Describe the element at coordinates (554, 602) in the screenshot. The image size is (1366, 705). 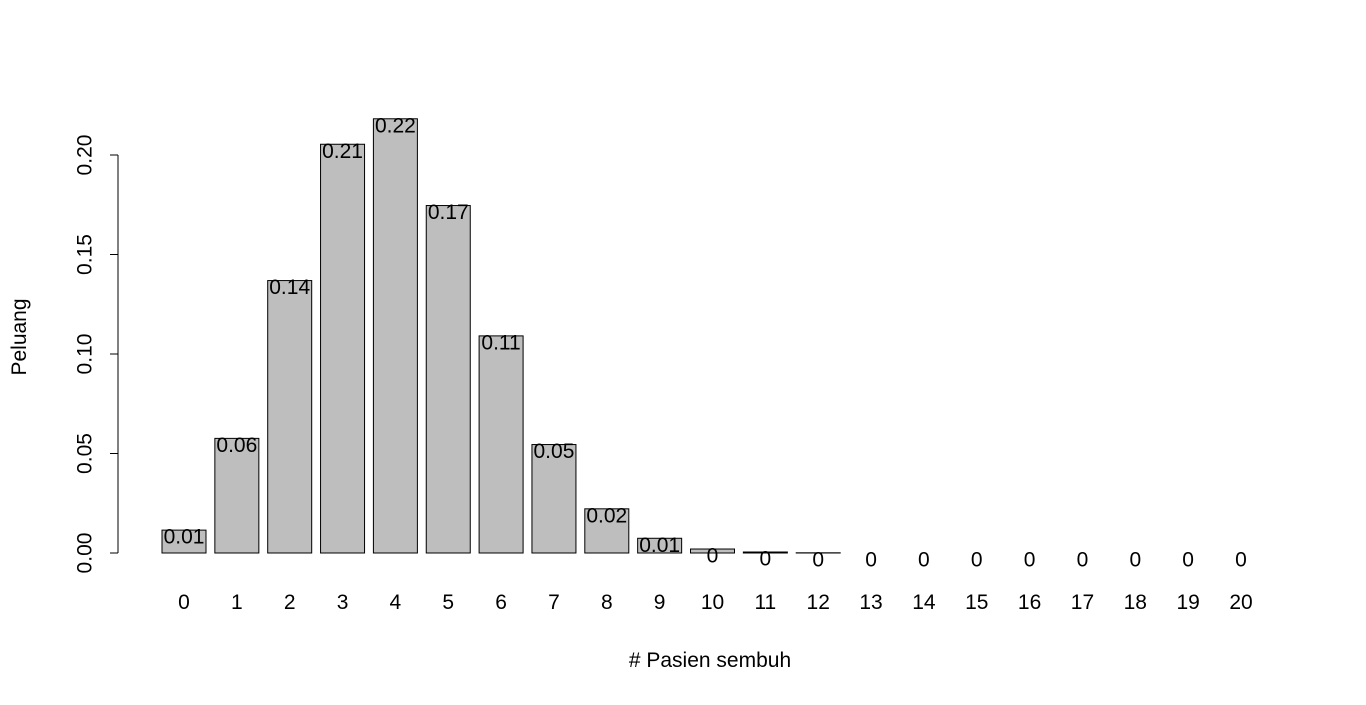
I see `x-tick-label: 7` at that location.